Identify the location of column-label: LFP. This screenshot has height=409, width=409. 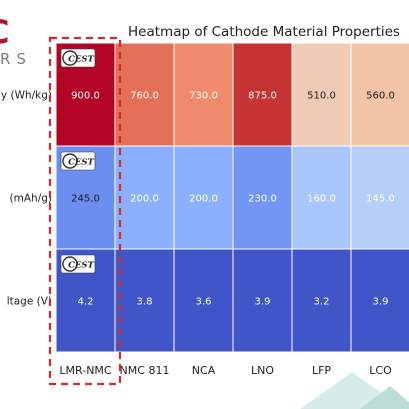
(321, 370).